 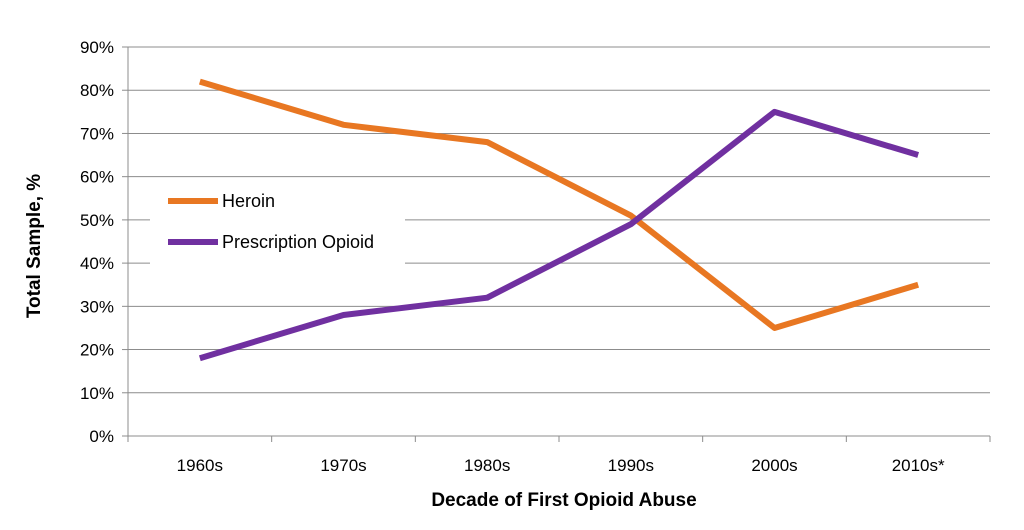 I want to click on legend: Heroin Prescription Opioid, so click(x=277, y=223).